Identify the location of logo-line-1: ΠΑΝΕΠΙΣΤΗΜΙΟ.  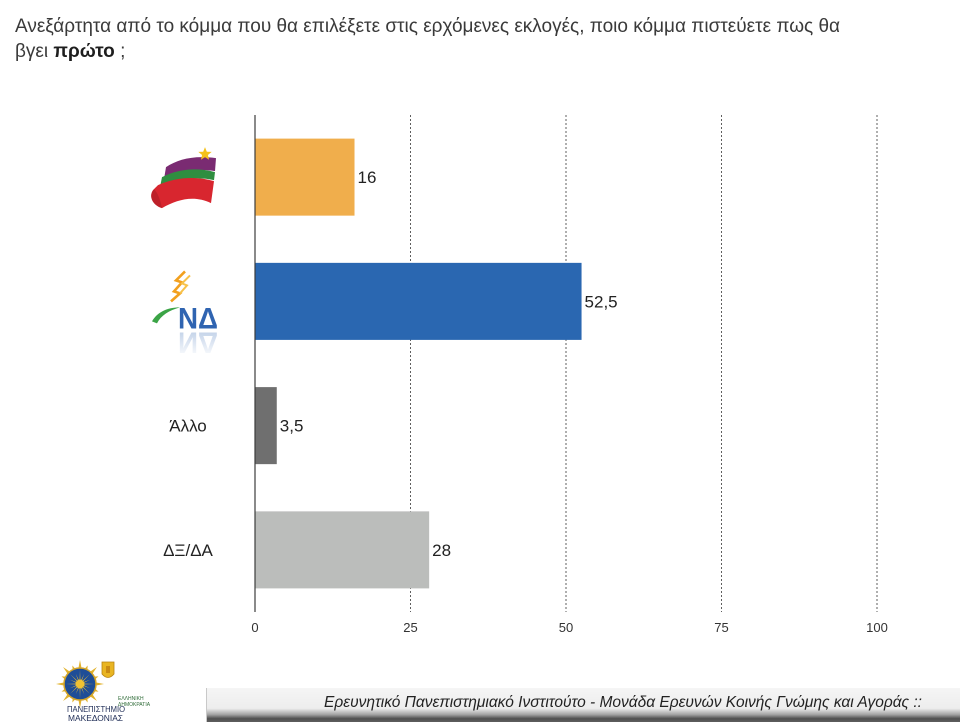
(96, 709).